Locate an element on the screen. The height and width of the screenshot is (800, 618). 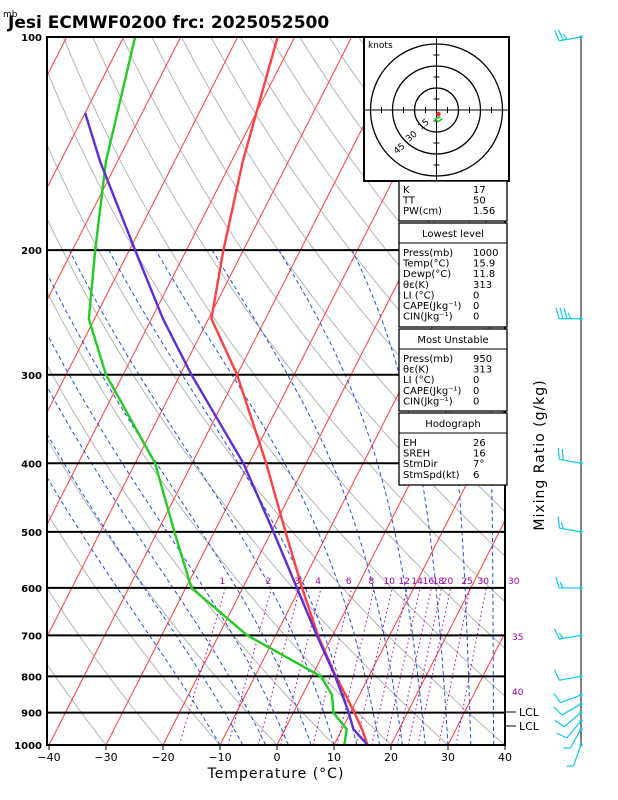
mixing-ratio-label: 2 is located at coordinates (269, 582).